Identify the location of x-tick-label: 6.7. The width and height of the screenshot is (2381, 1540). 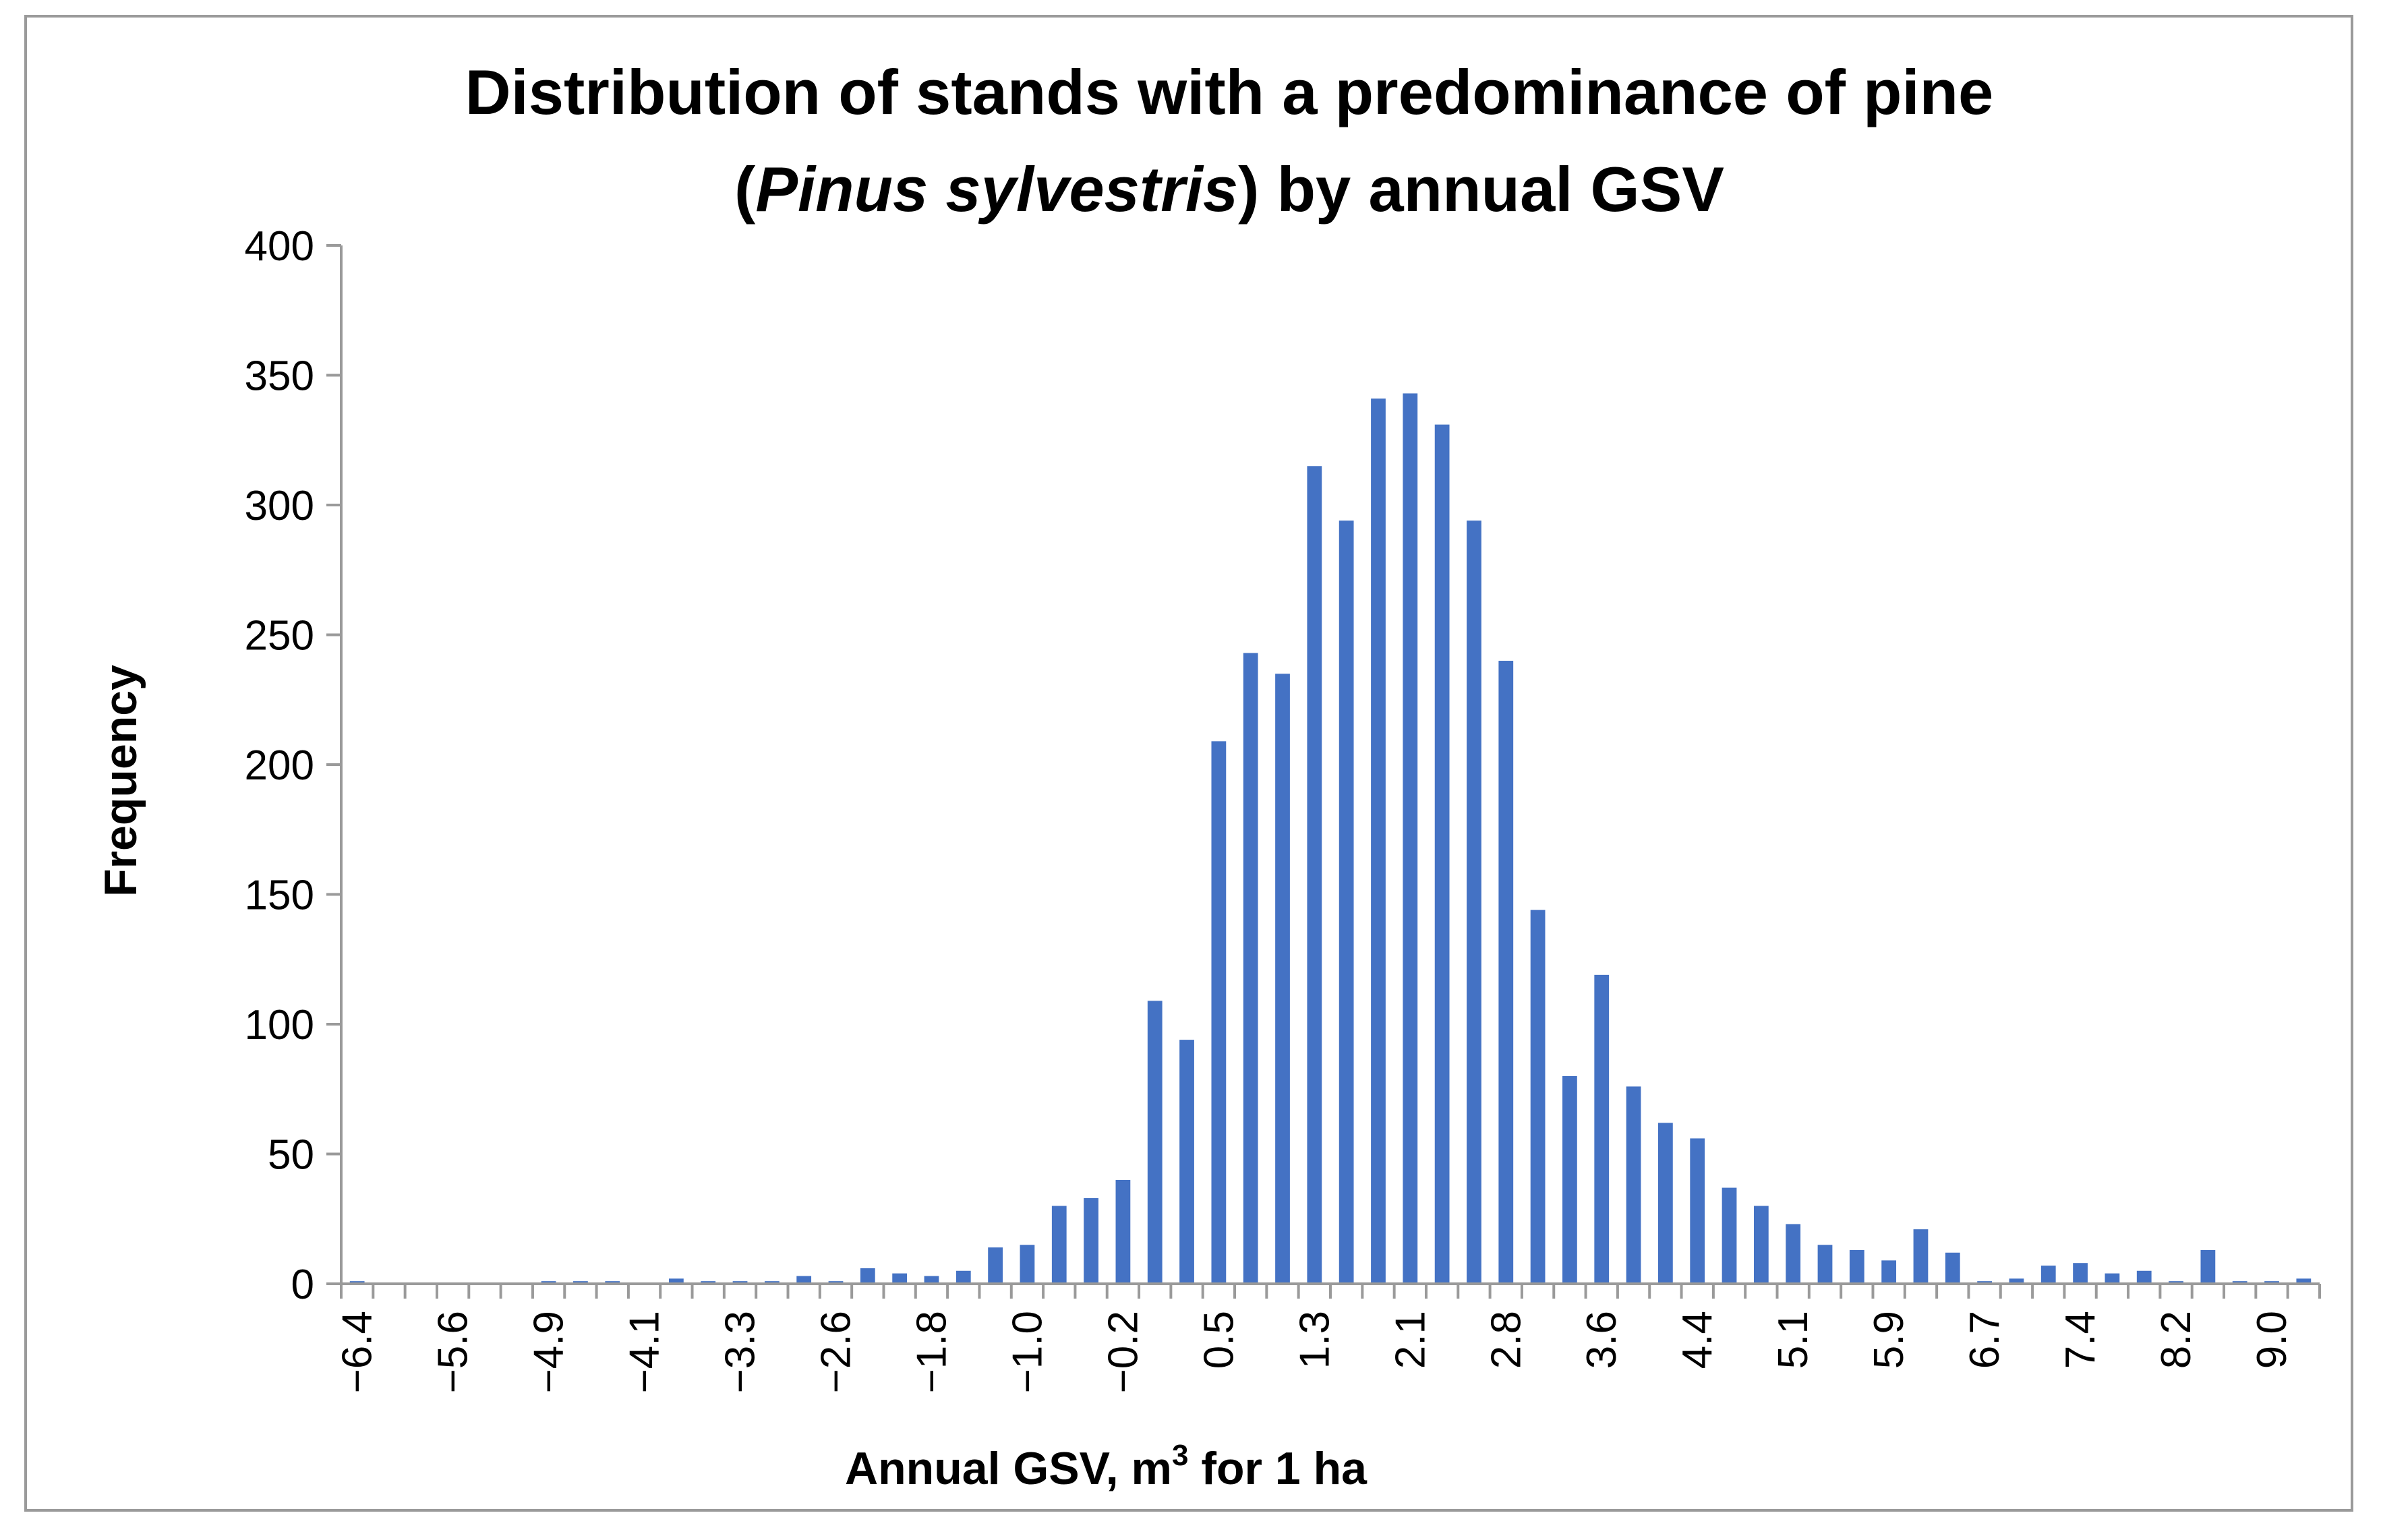
(1985, 1340).